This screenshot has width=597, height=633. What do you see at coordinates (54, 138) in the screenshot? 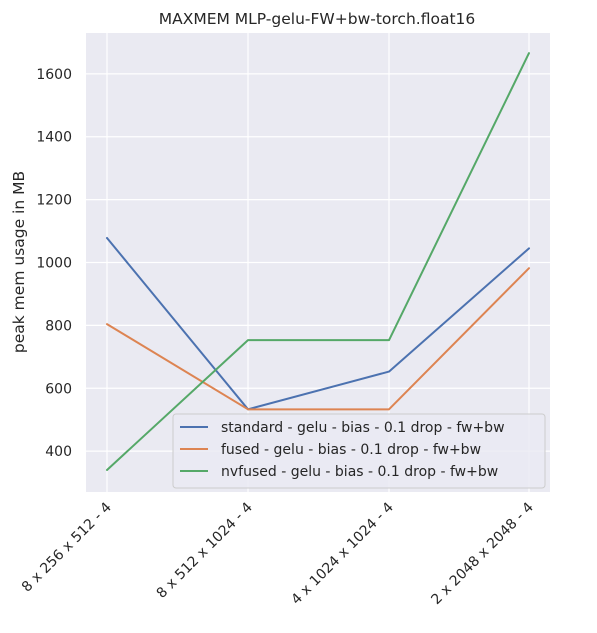
I see `y-tick-label: 1400` at bounding box center [54, 138].